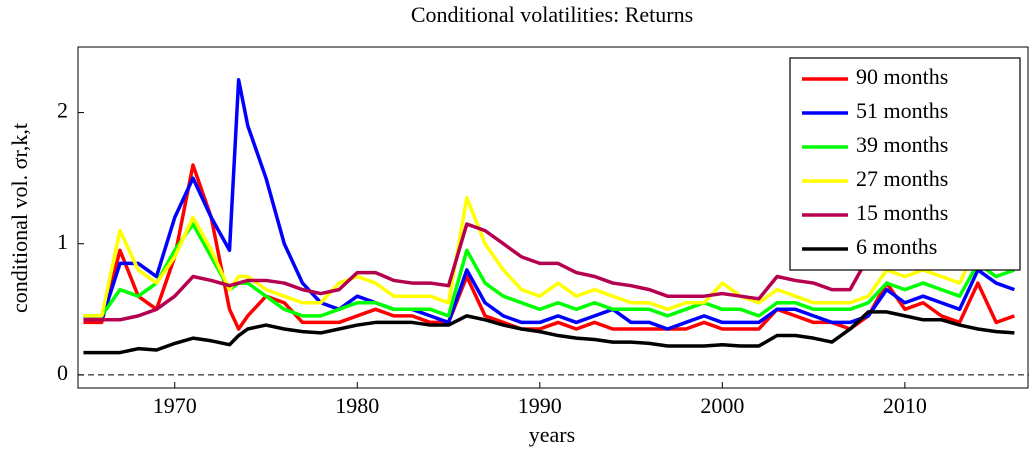 The height and width of the screenshot is (457, 1029). What do you see at coordinates (62, 372) in the screenshot?
I see `y-tick-label: 0` at bounding box center [62, 372].